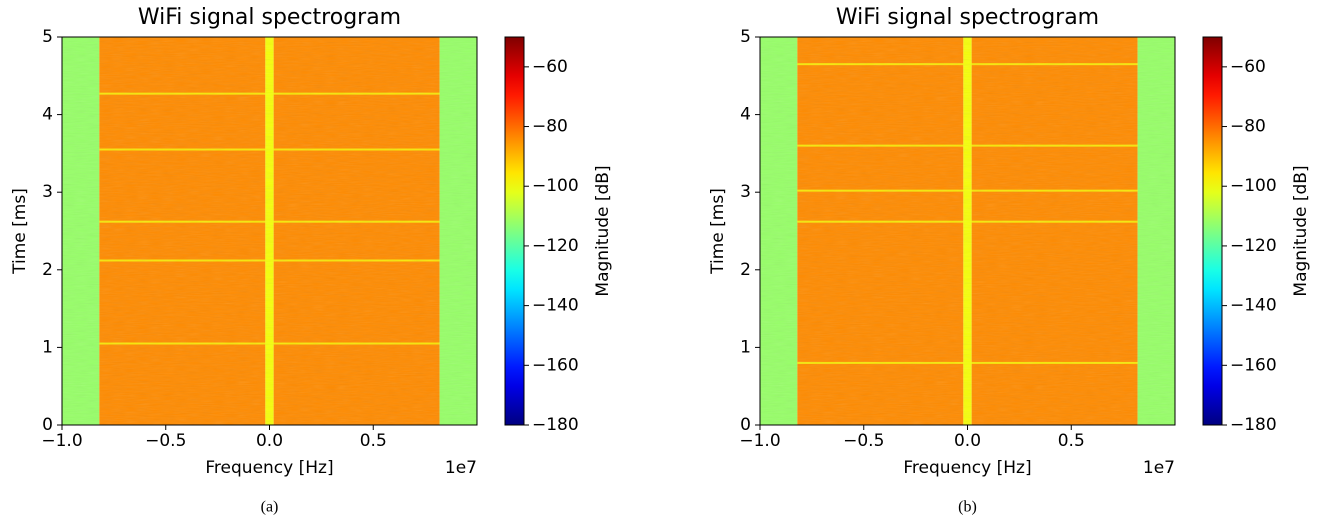 The image size is (1318, 523). What do you see at coordinates (967, 507) in the screenshot?
I see `caption: (b)` at bounding box center [967, 507].